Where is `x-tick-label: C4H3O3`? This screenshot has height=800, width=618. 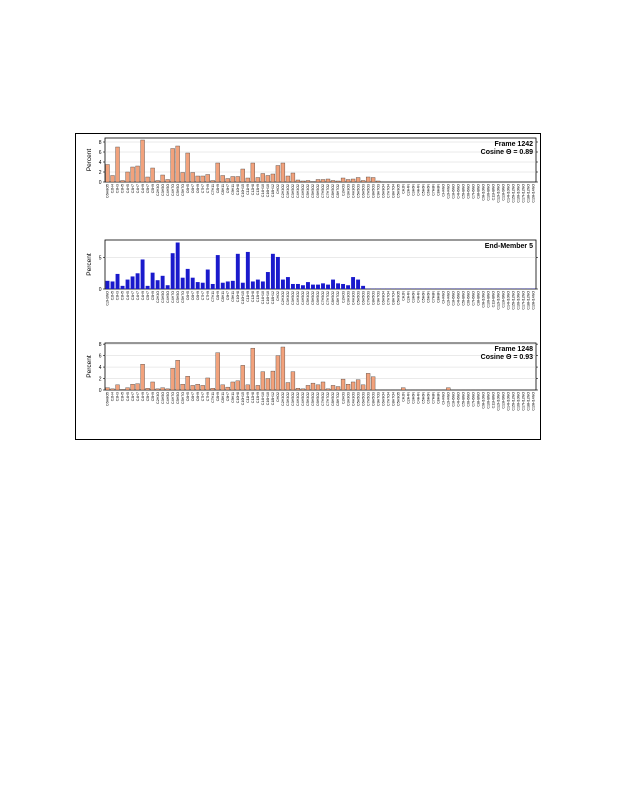
x-tick-label: C4H3O3 is located at coordinates (353, 399).